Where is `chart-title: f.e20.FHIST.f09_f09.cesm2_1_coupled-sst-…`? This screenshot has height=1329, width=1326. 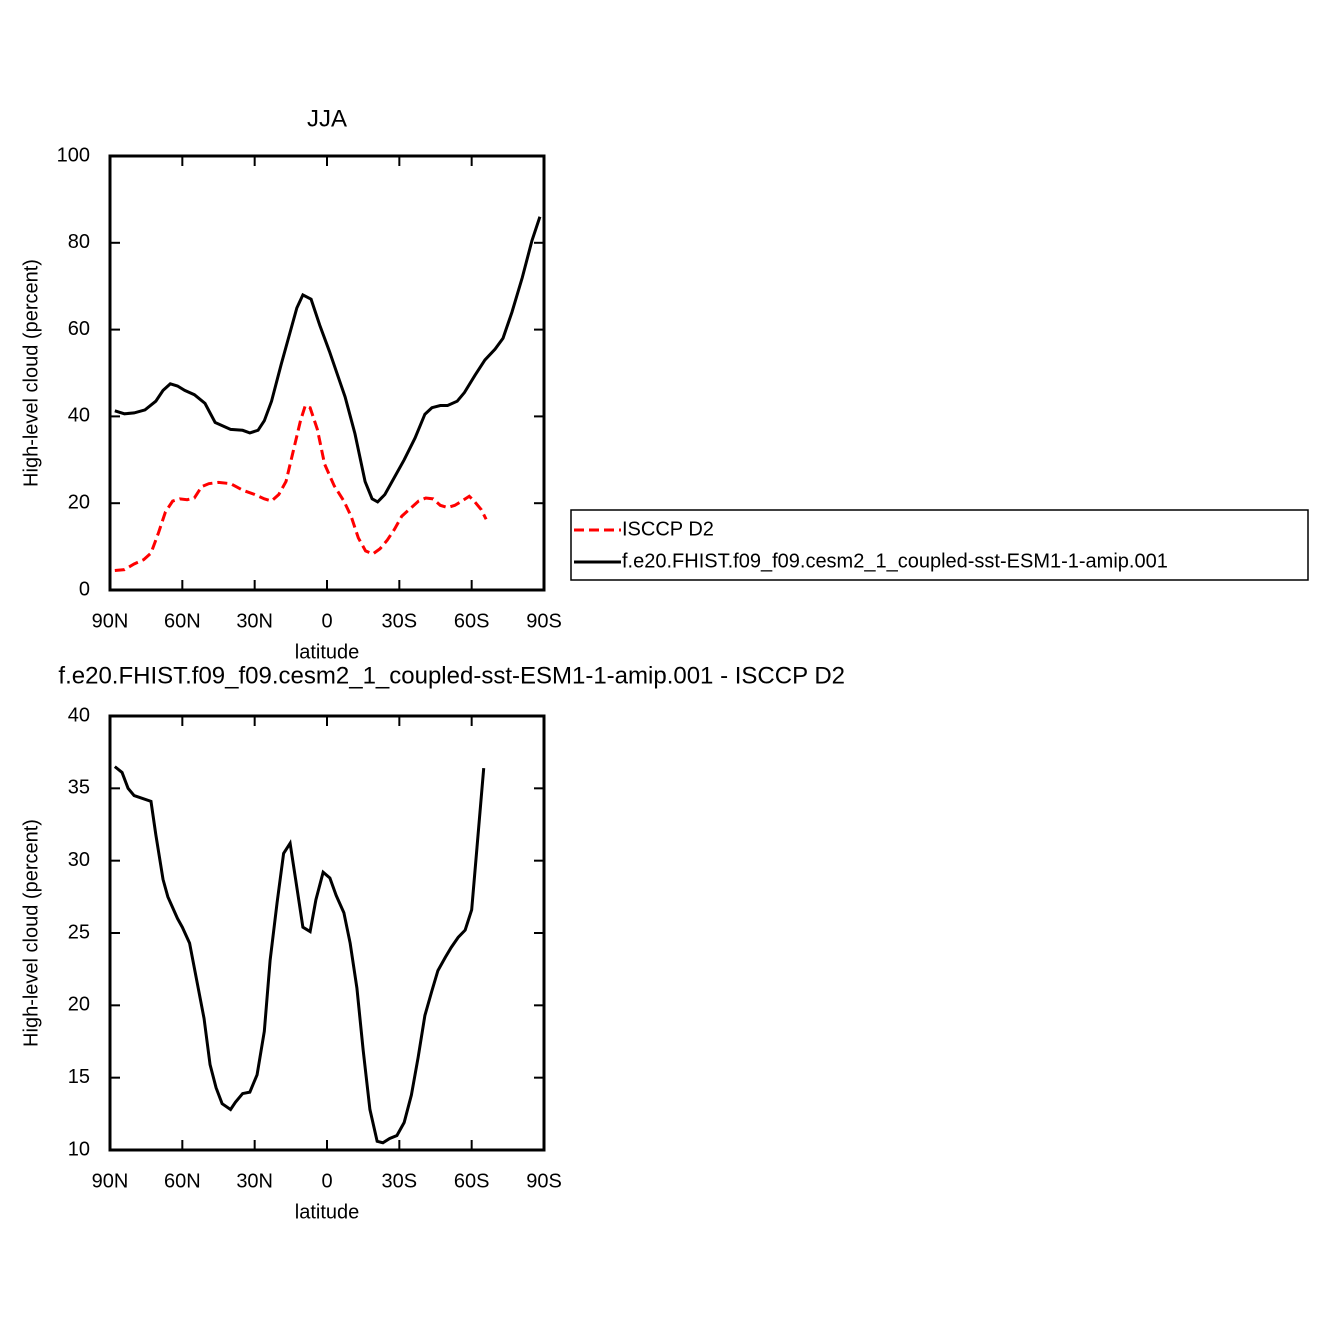 chart-title: f.e20.FHIST.f09_f09.cesm2_1_coupled-sst-… is located at coordinates (451, 675).